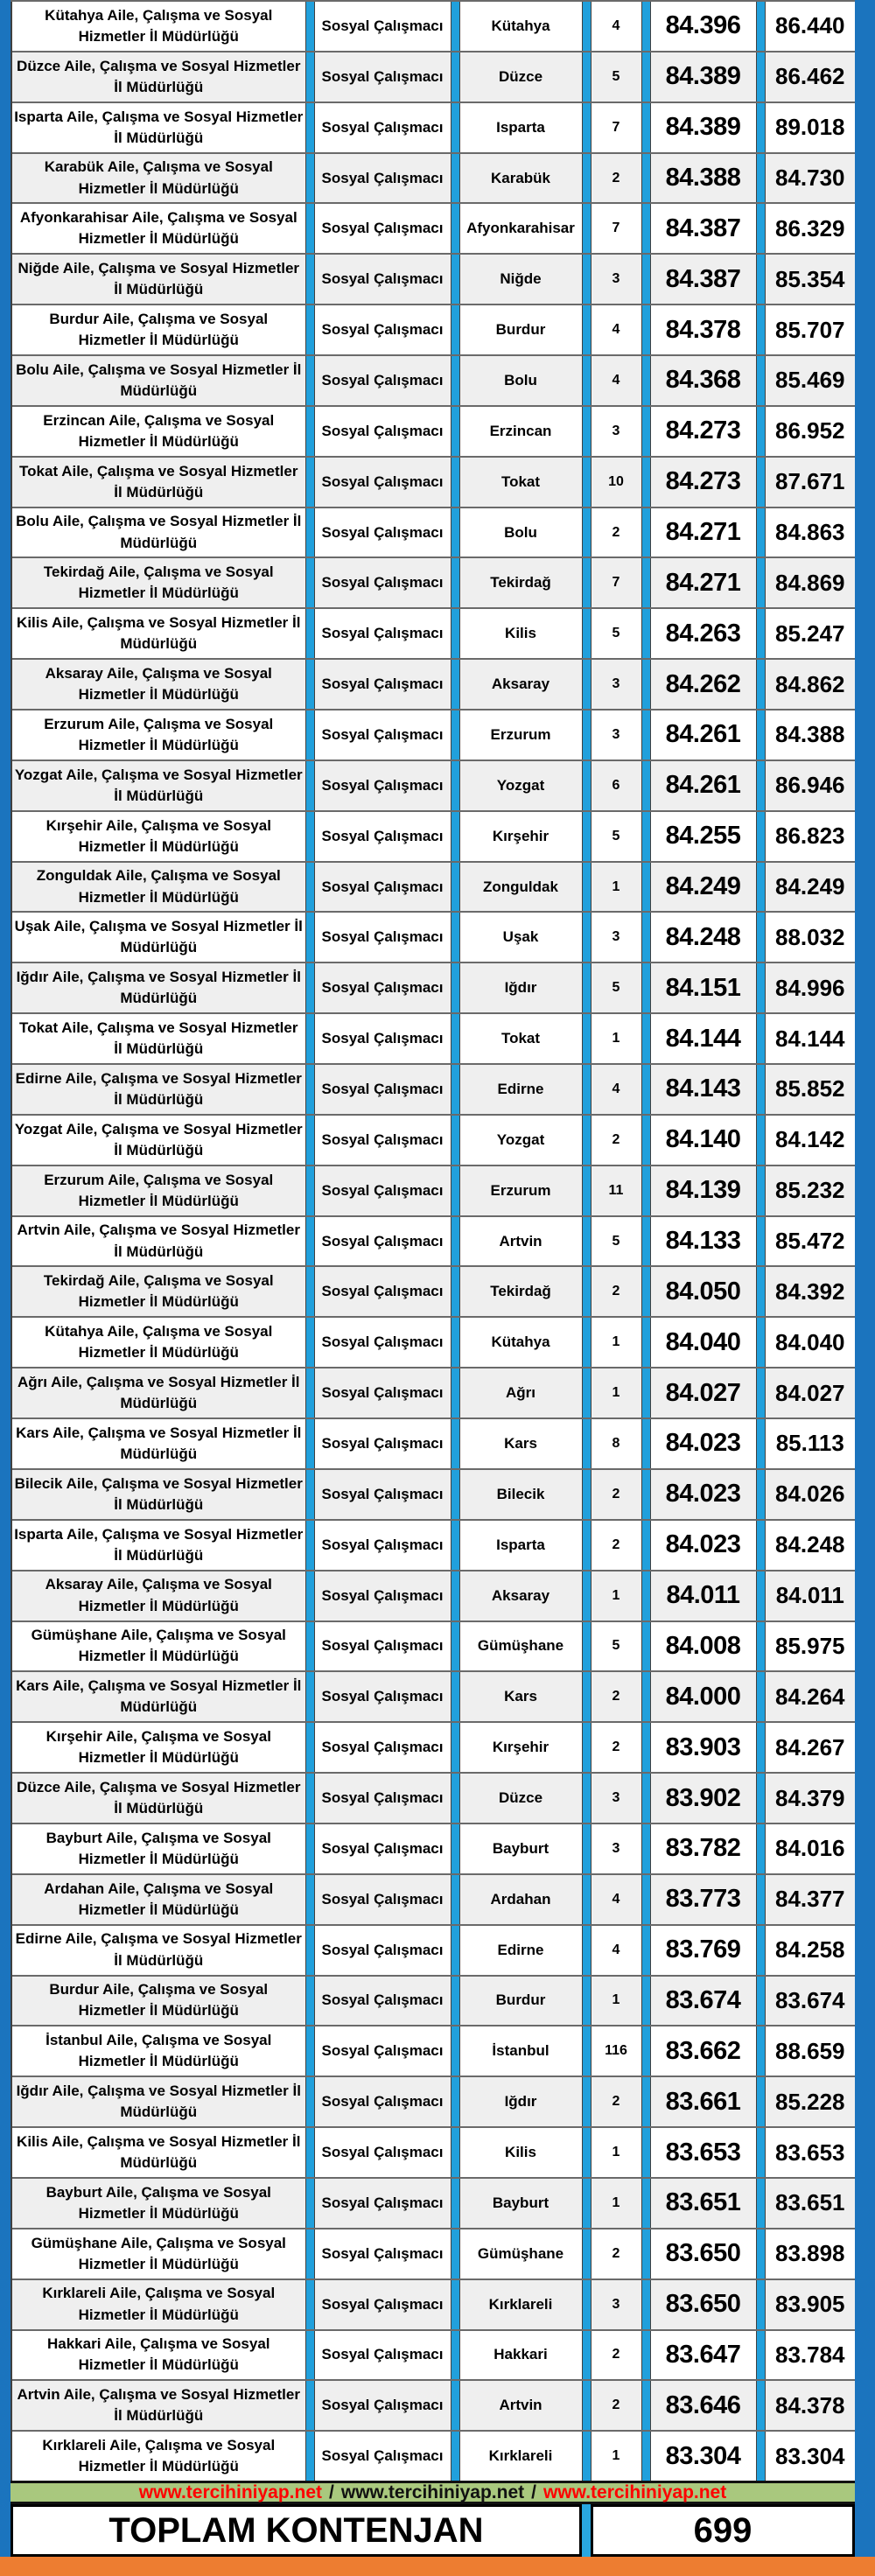 This screenshot has height=2576, width=875. What do you see at coordinates (616, 481) in the screenshot?
I see `quota-cell: 10` at bounding box center [616, 481].